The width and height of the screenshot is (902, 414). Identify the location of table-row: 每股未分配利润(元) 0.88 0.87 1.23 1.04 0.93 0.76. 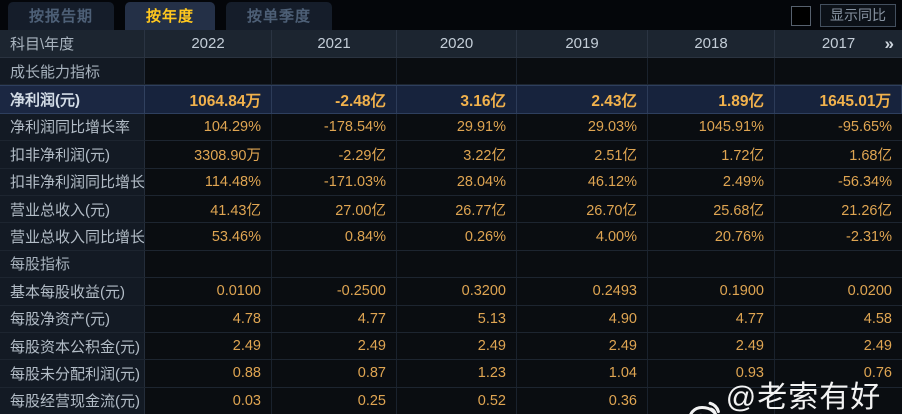
(451, 374).